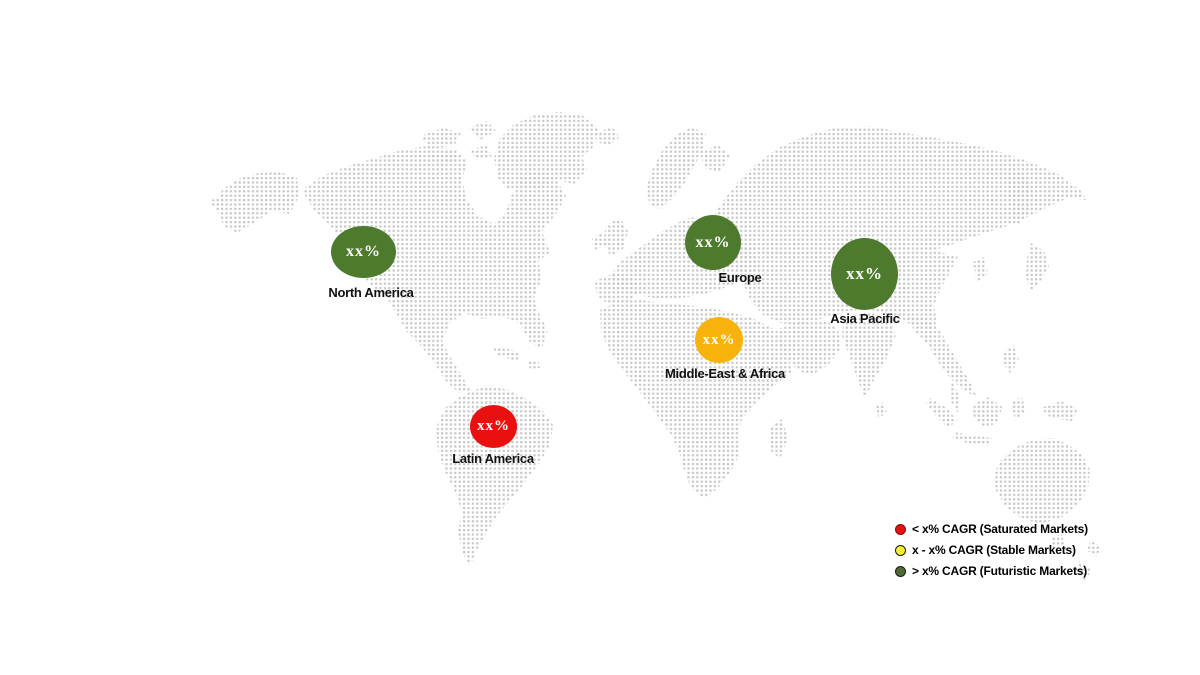 The height and width of the screenshot is (675, 1200). Describe the element at coordinates (900, 571) in the screenshot. I see `legend-dot-green-icon` at that location.